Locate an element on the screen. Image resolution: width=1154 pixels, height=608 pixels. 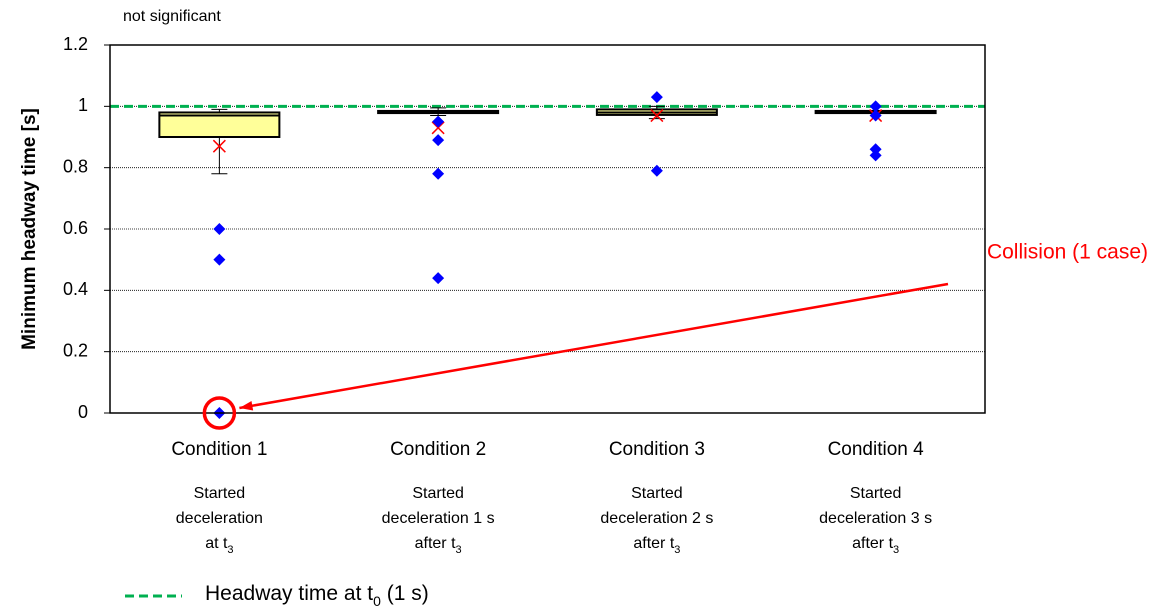
description-line: at t3 is located at coordinates (219, 545).